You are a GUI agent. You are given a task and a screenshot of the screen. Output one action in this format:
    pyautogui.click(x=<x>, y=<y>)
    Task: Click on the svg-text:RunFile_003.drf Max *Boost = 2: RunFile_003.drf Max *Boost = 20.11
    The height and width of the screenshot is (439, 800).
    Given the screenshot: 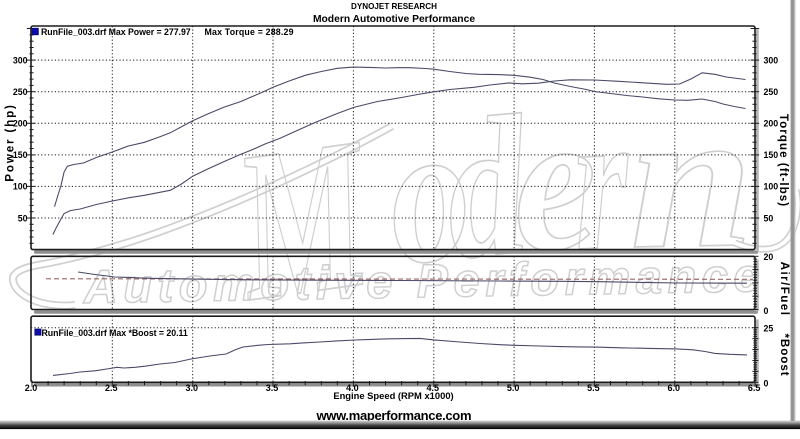 What is the action you would take?
    pyautogui.click(x=115, y=333)
    